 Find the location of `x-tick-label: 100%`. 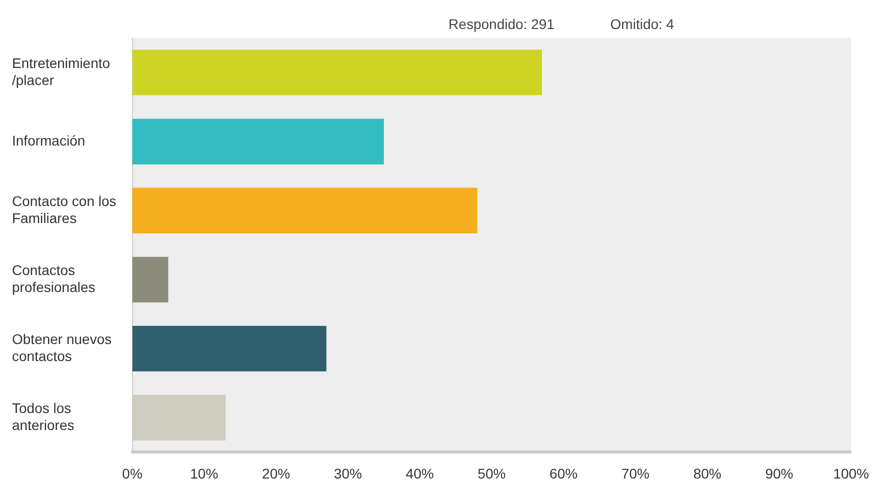

x-tick-label: 100% is located at coordinates (851, 473).